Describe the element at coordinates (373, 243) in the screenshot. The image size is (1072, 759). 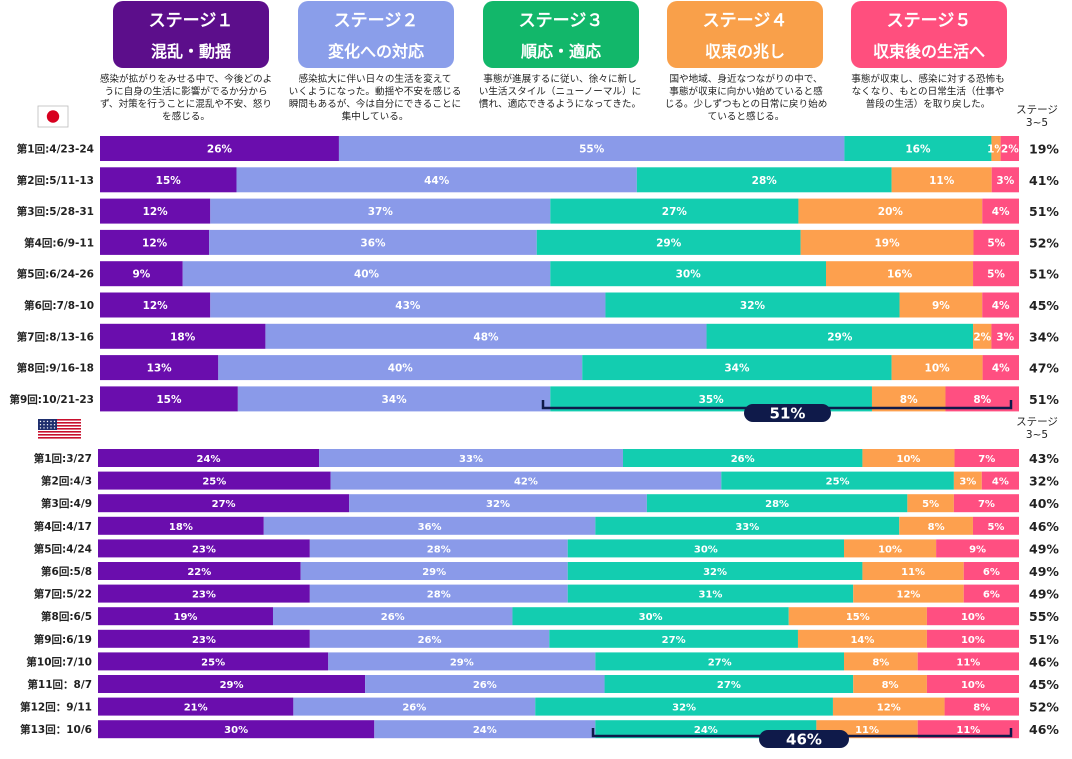
I see `bar-value-label: 36%` at that location.